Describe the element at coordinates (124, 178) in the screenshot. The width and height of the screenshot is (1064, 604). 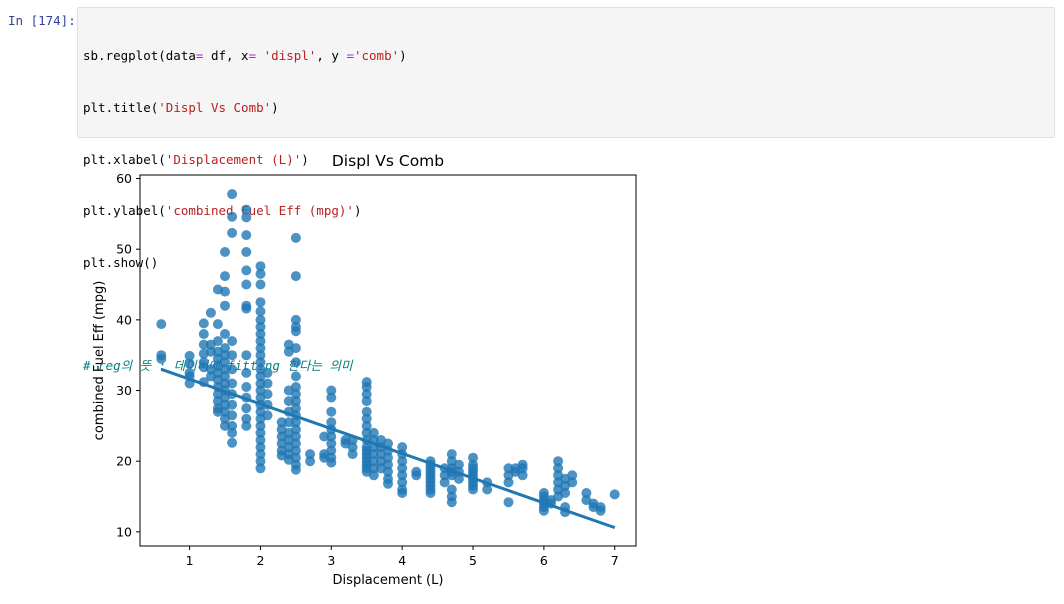
I see `y-tick-label: 60` at that location.